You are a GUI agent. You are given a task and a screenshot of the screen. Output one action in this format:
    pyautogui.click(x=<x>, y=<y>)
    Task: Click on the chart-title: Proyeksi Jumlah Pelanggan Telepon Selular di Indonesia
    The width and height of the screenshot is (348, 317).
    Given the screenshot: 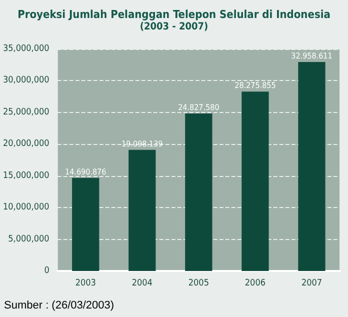 What is the action you would take?
    pyautogui.click(x=174, y=14)
    